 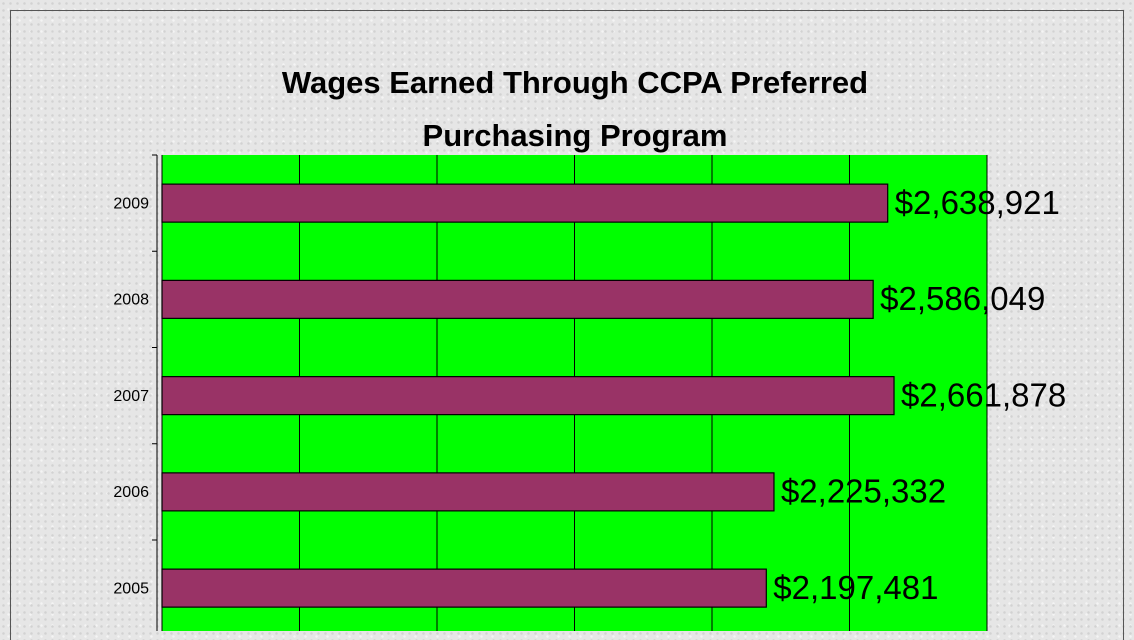 I want to click on y-tick-label: 2005, so click(x=131, y=588).